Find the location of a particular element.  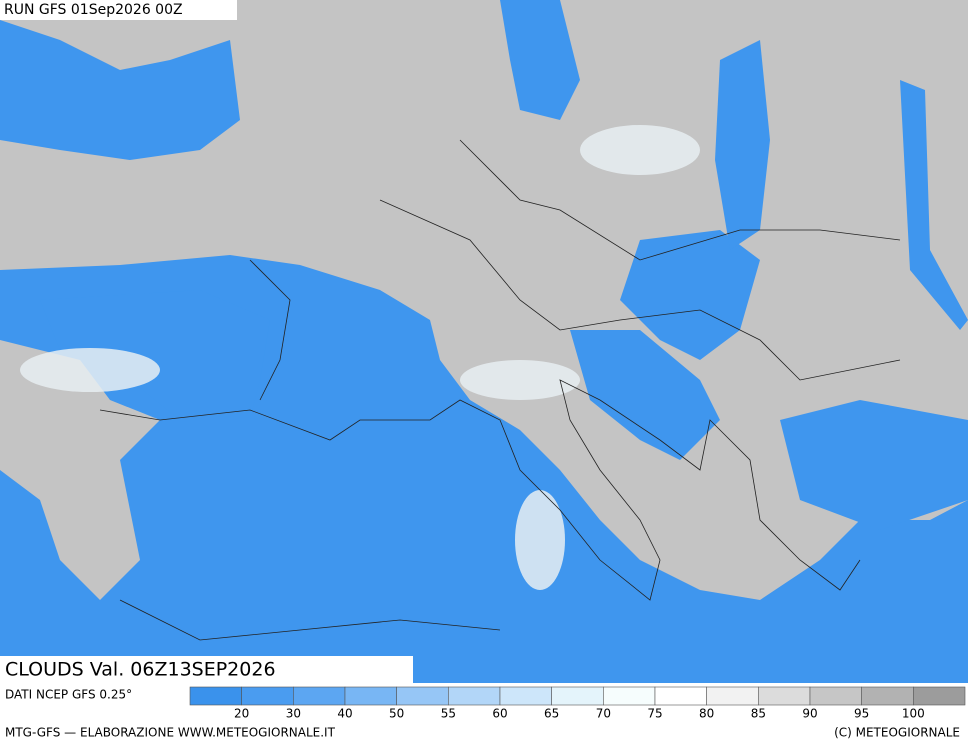

legend-label: 75 is located at coordinates (654, 714).